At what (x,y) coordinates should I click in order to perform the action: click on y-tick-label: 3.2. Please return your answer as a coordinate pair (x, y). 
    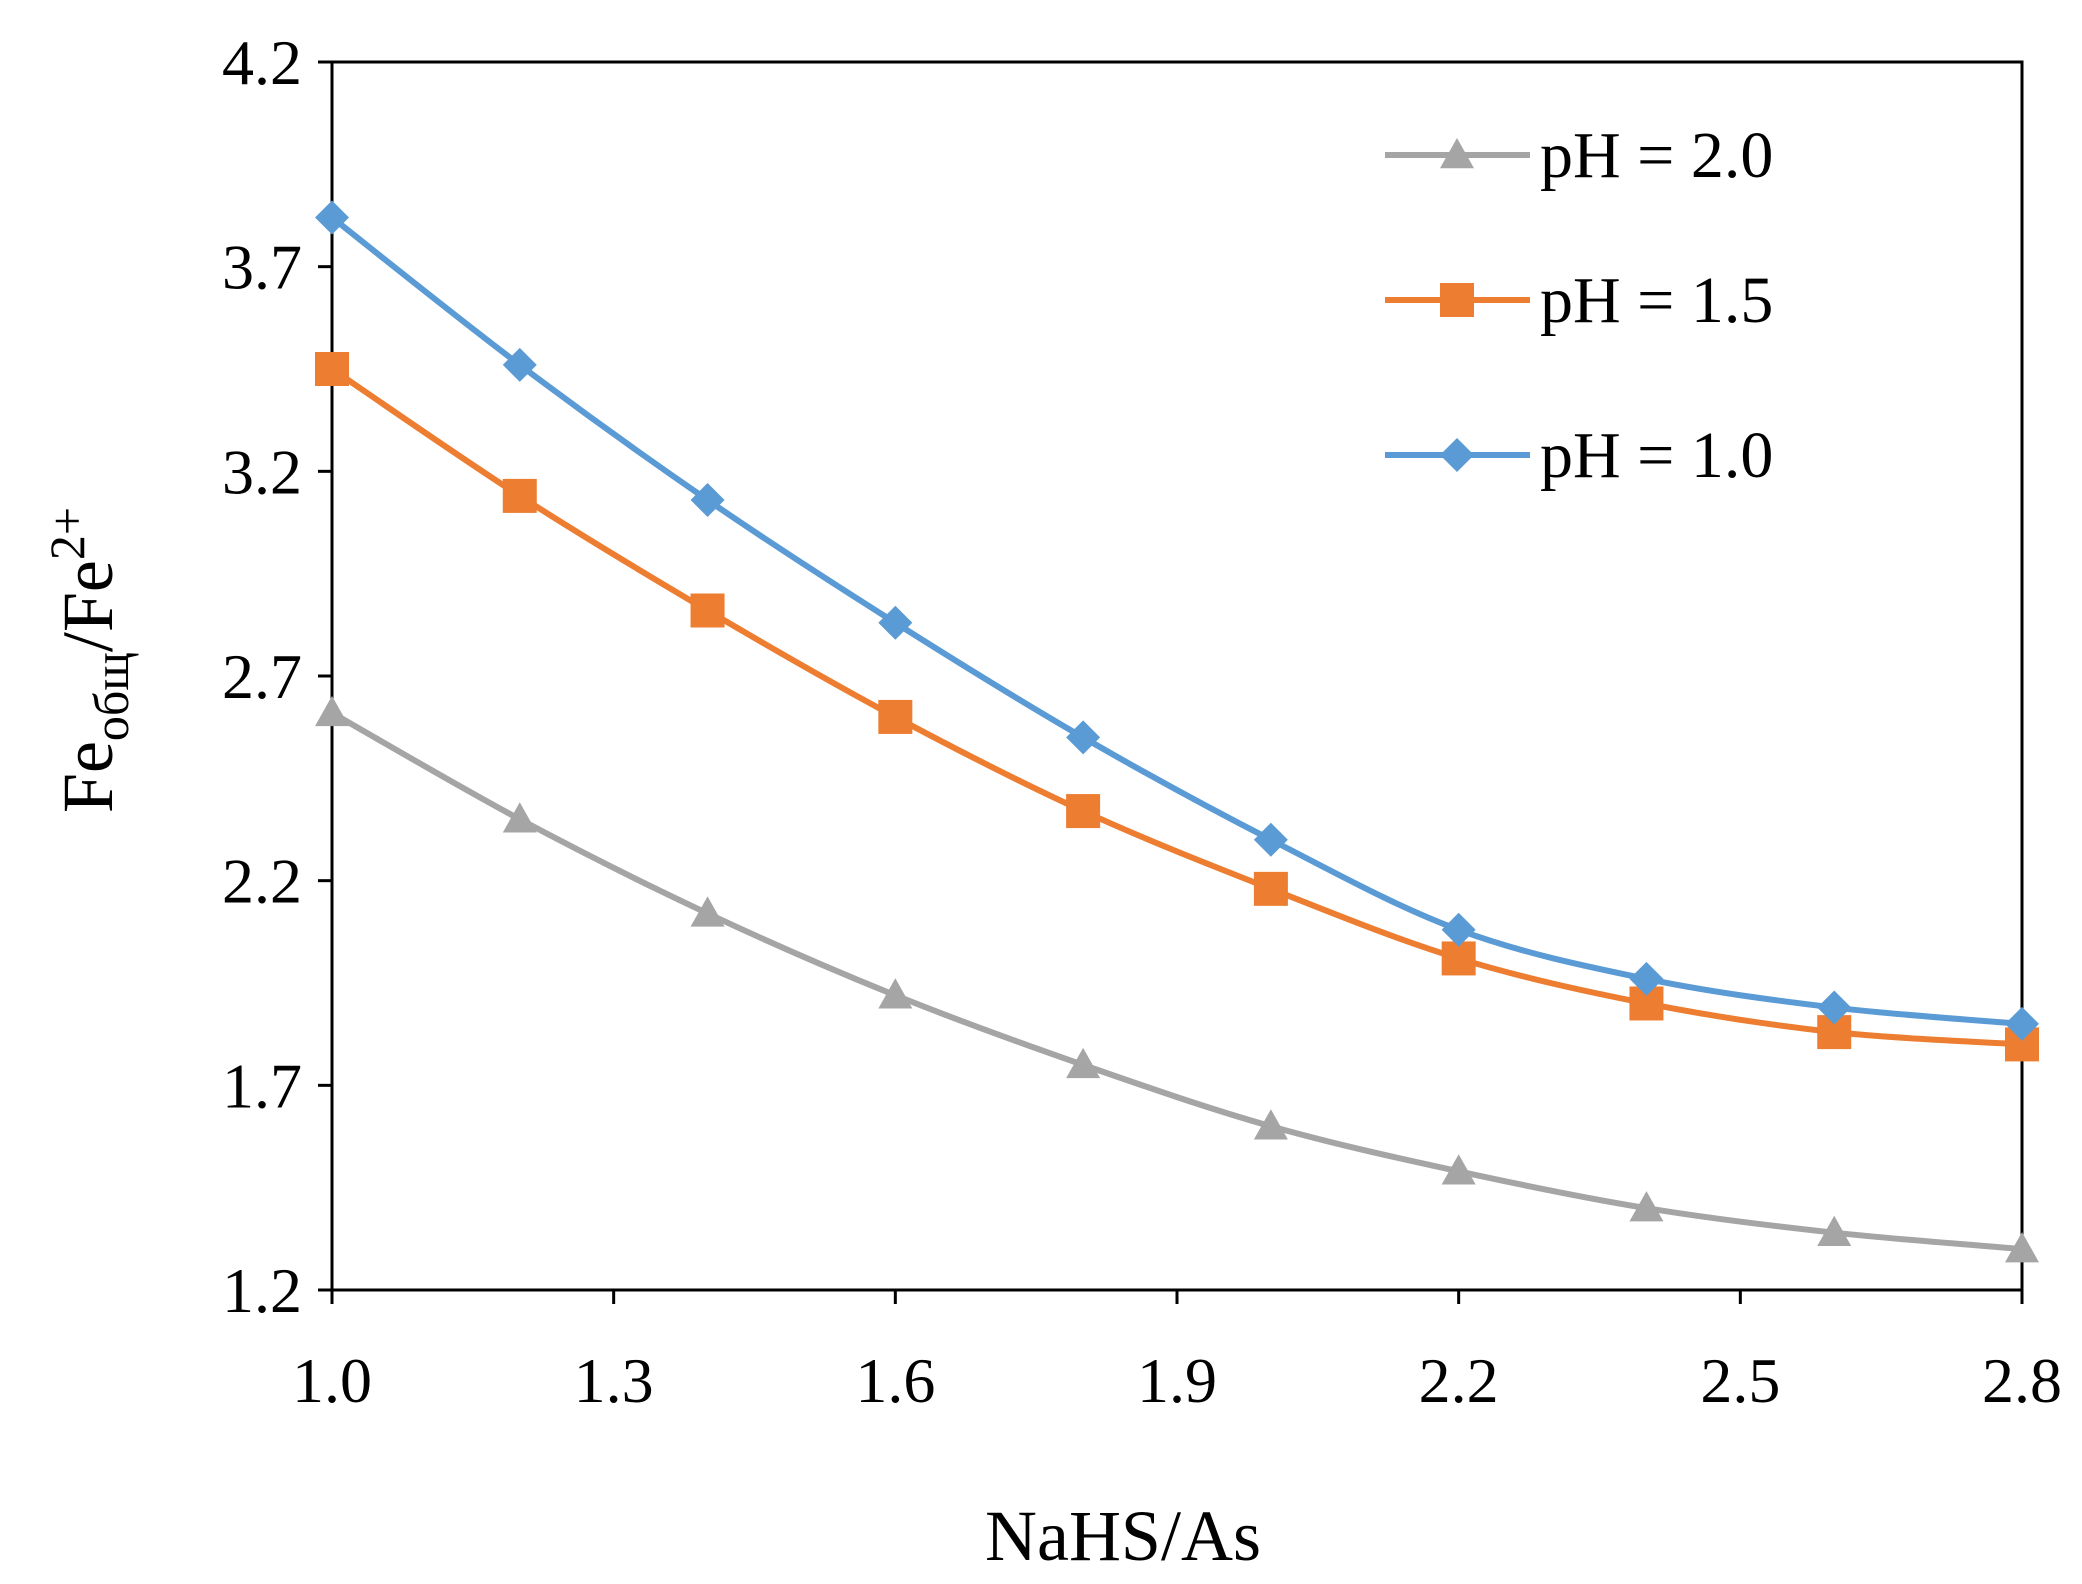
    Looking at the image, I should click on (262, 471).